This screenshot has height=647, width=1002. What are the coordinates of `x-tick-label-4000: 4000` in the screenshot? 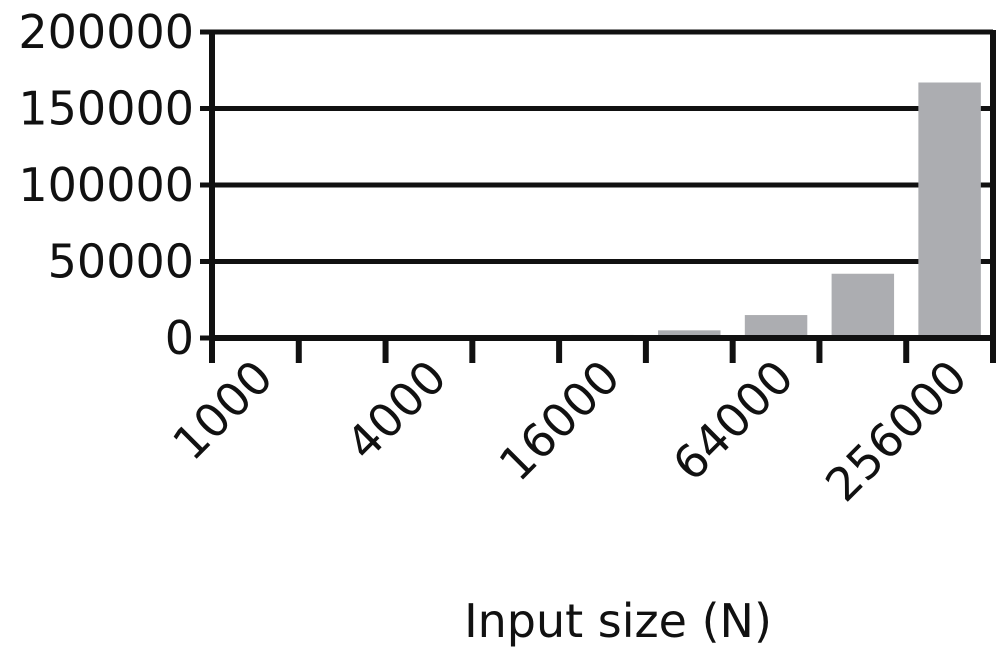 It's located at (396, 410).